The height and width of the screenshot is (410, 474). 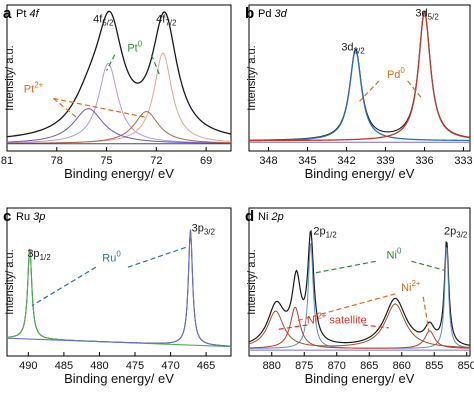 What do you see at coordinates (463, 161) in the screenshot?
I see `x-tick-label: 333` at bounding box center [463, 161].